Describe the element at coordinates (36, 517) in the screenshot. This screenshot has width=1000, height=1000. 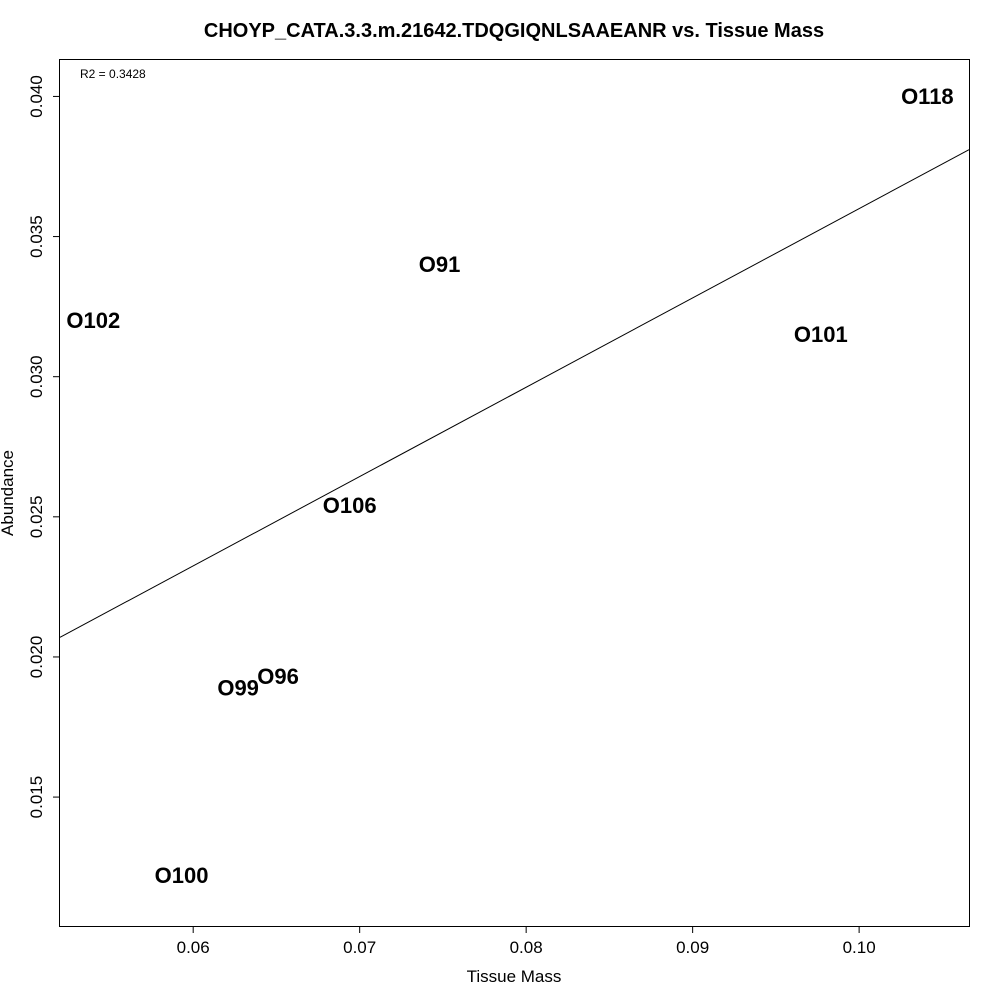
I see `y-tick-label: 0.025` at that location.